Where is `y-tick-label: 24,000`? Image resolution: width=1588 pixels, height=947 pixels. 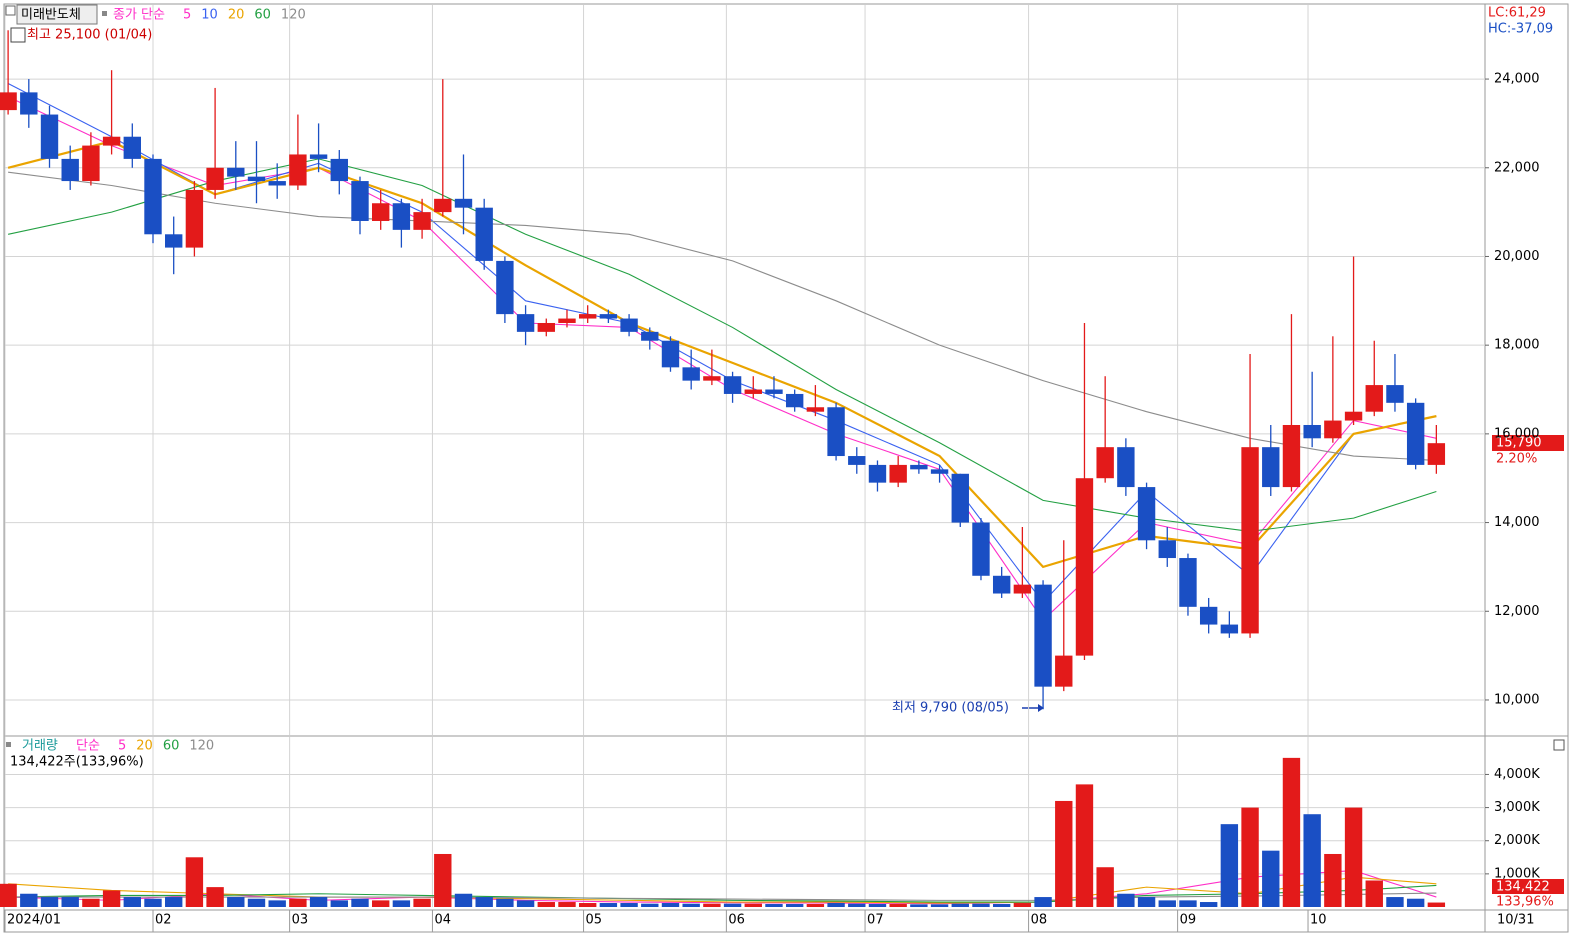
y-tick-label: 24,000 is located at coordinates (1517, 79).